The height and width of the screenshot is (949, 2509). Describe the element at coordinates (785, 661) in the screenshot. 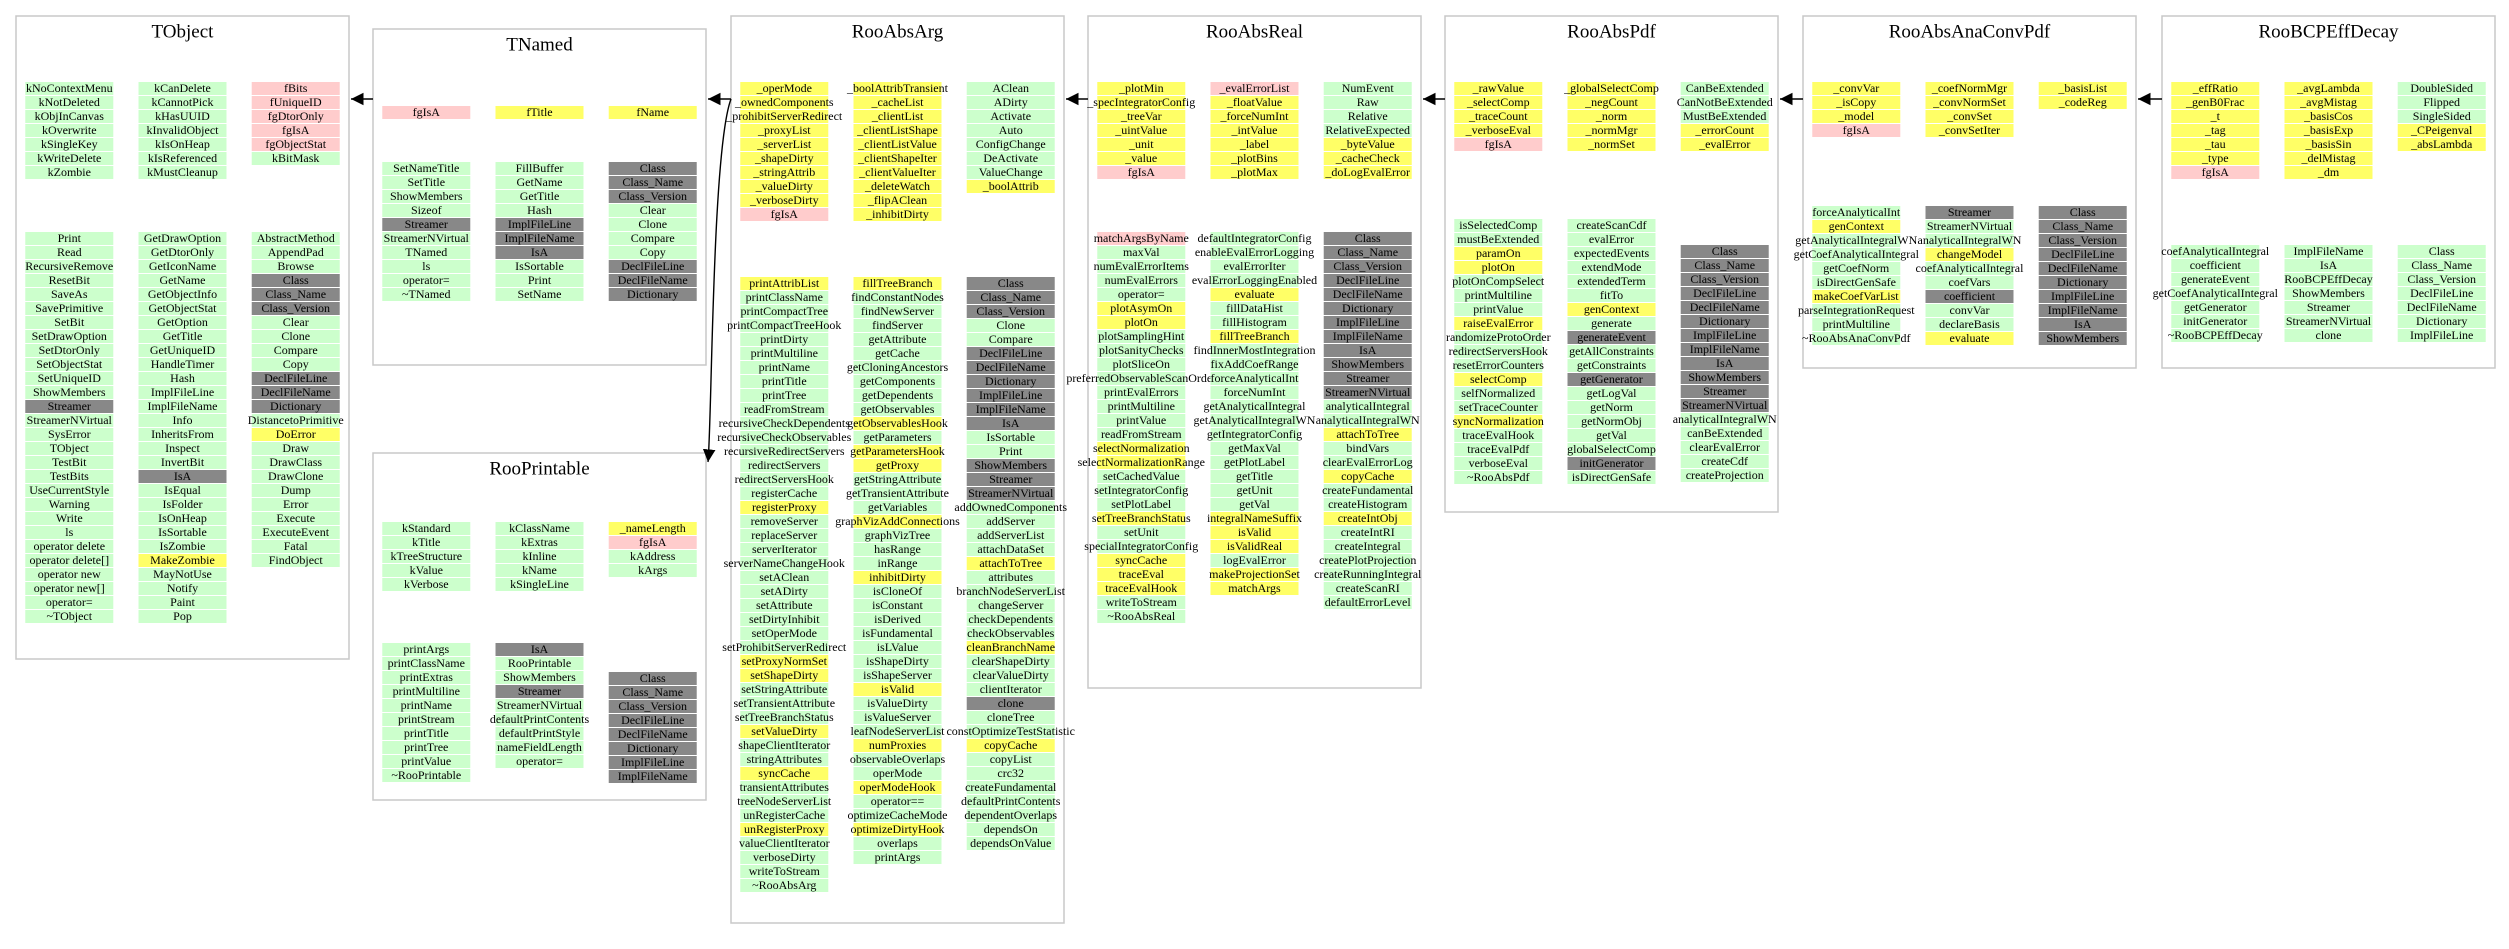

I see `member: setProxyNormSet` at that location.